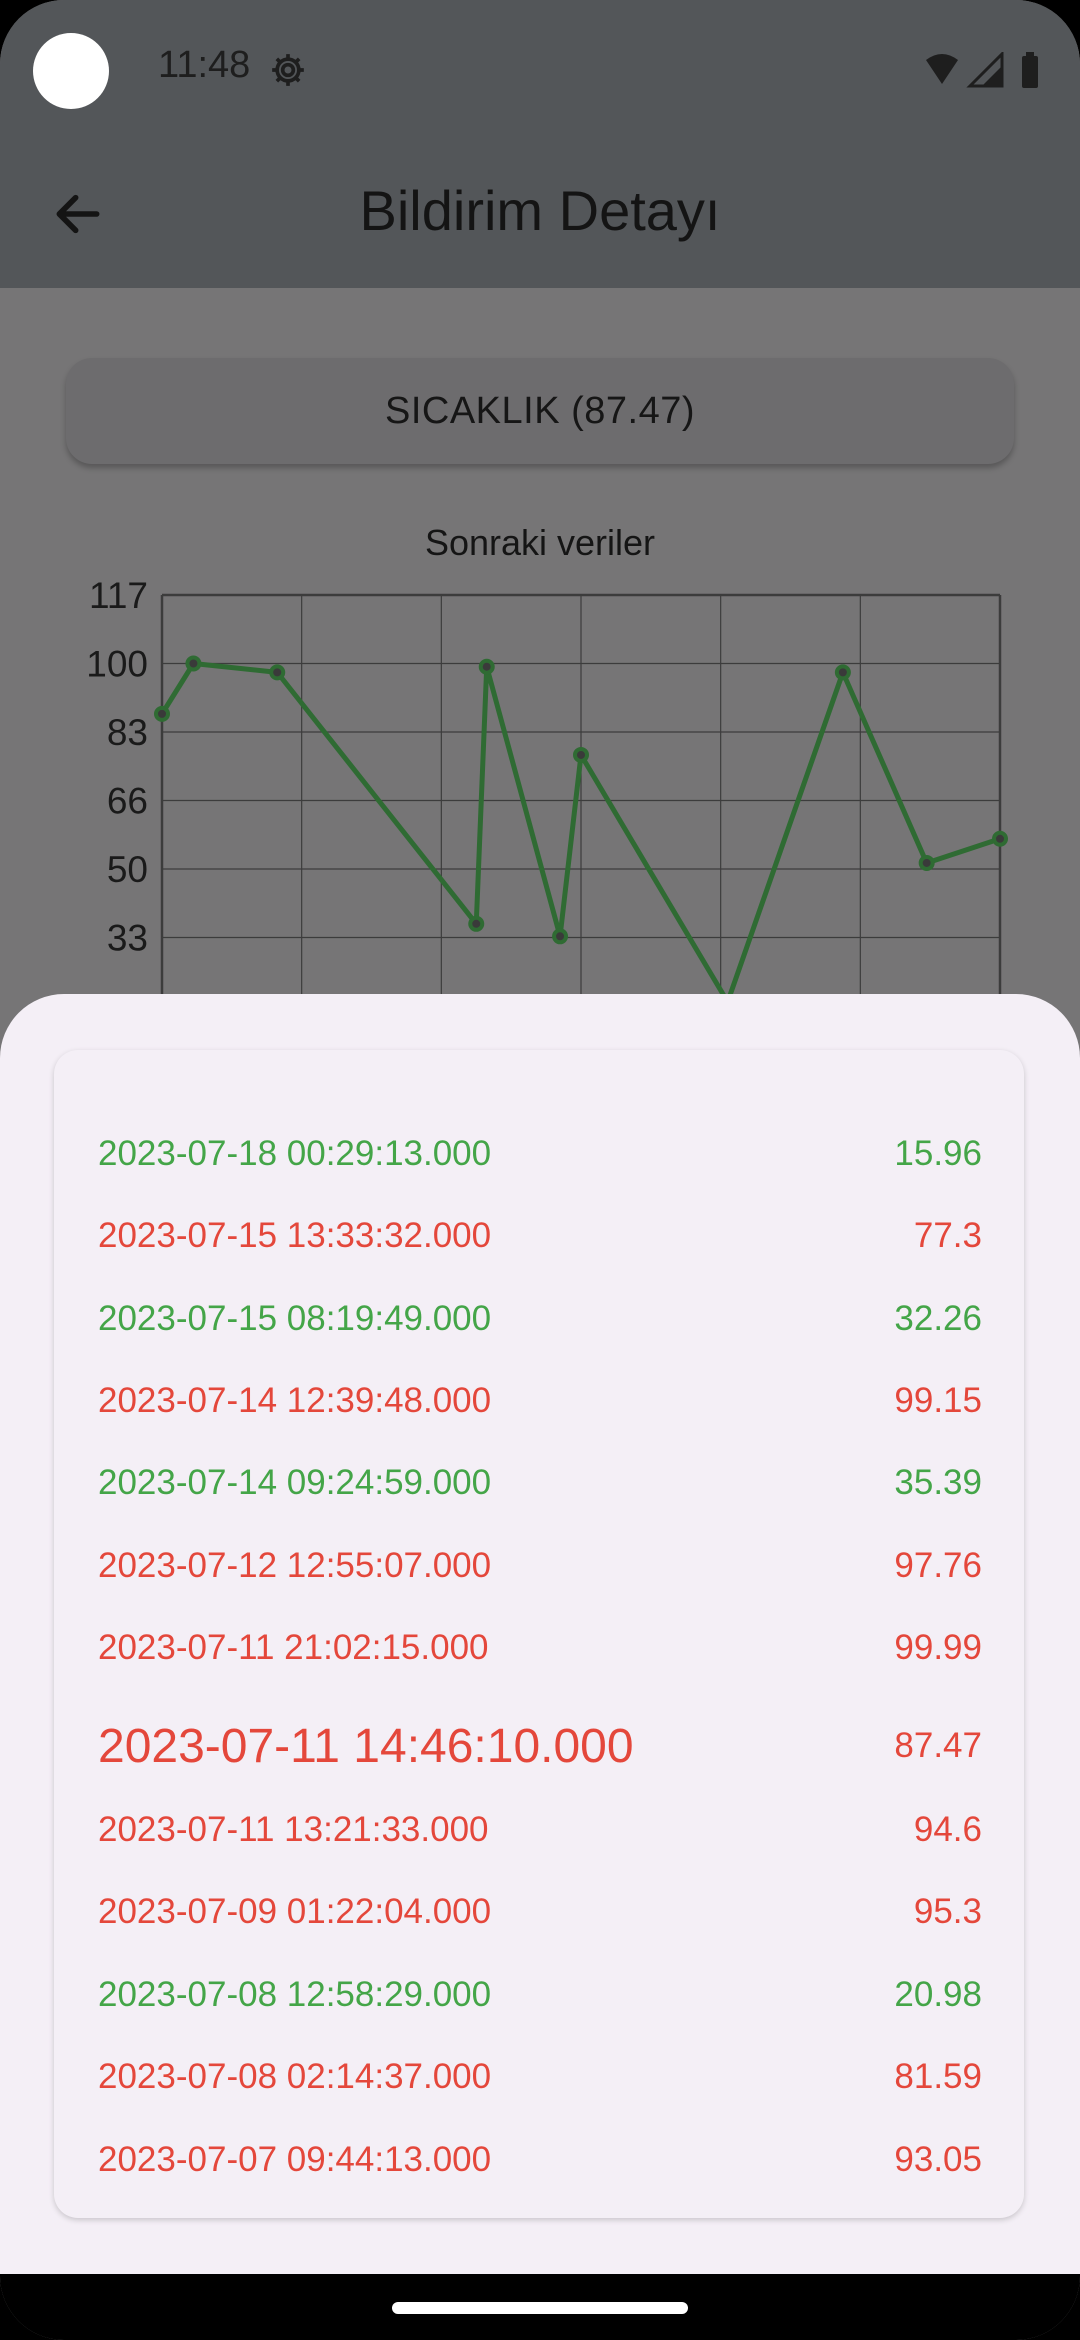 Image resolution: width=1080 pixels, height=2340 pixels. Describe the element at coordinates (204, 65) in the screenshot. I see `status-time: 11:48` at that location.